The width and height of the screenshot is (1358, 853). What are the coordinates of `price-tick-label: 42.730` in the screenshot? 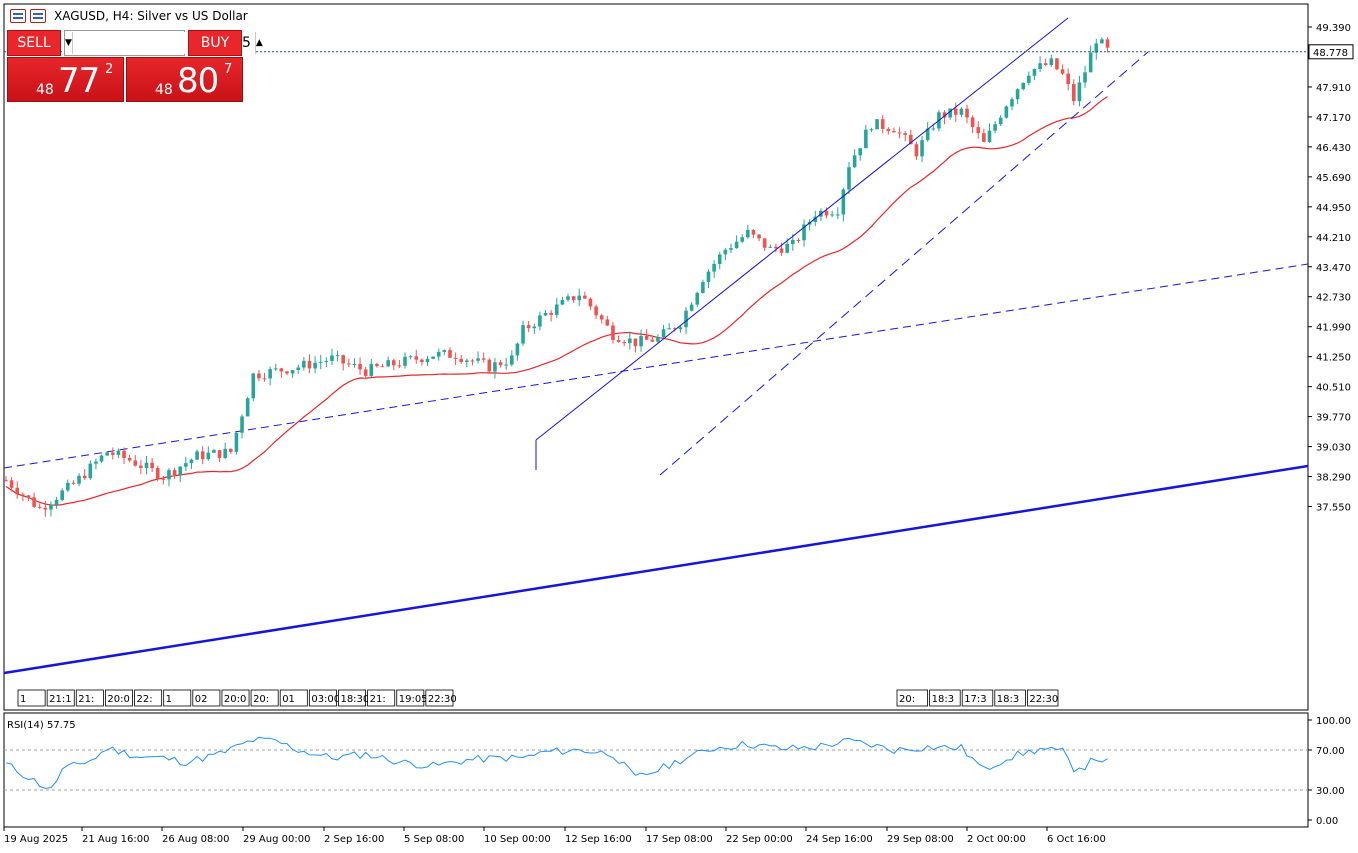 It's located at (1333, 298).